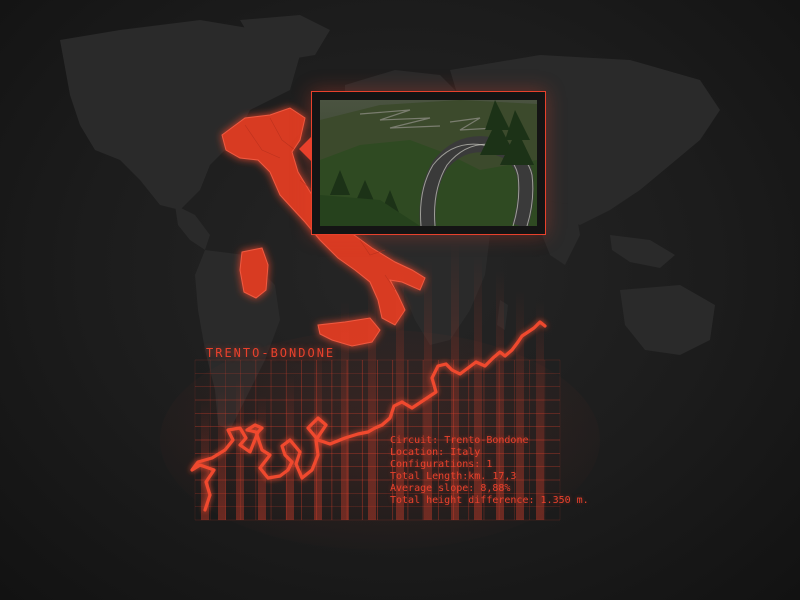 This screenshot has height=600, width=800. Describe the element at coordinates (254, 273) in the screenshot. I see `sardinia-highlight` at that location.